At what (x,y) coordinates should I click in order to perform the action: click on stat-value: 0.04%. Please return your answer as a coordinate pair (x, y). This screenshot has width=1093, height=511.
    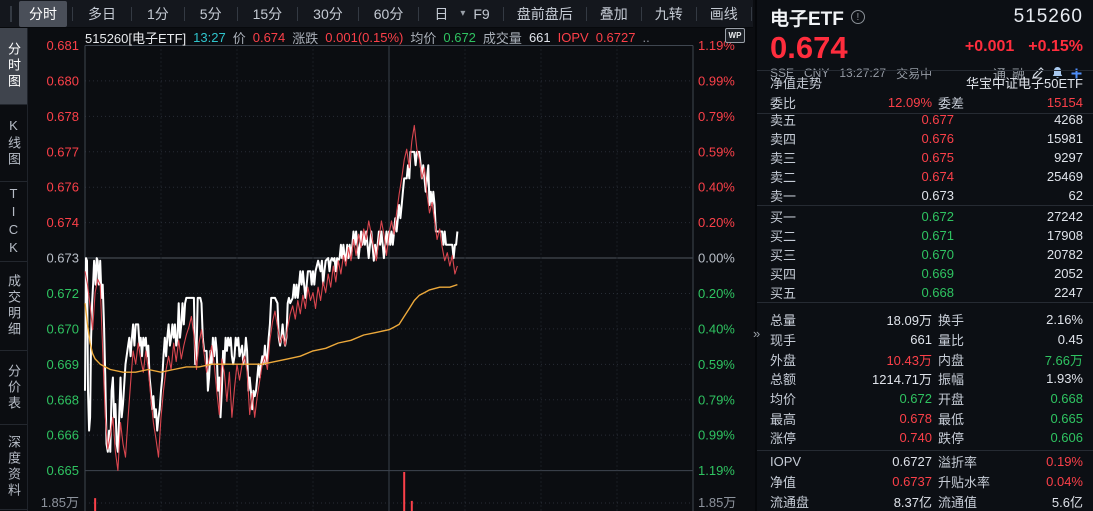
    Looking at the image, I should click on (1064, 481).